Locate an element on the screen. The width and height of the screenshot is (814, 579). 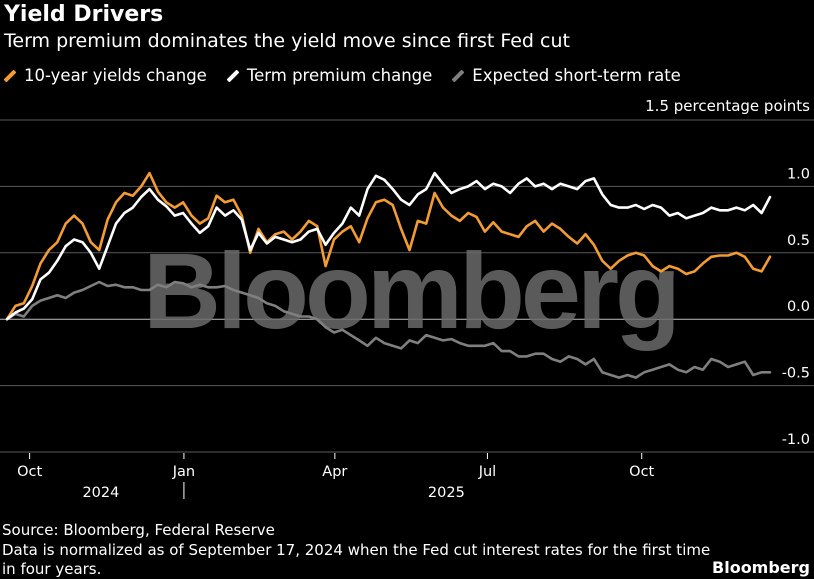
legend-item-term-premium: Term premium change is located at coordinates (329, 75).